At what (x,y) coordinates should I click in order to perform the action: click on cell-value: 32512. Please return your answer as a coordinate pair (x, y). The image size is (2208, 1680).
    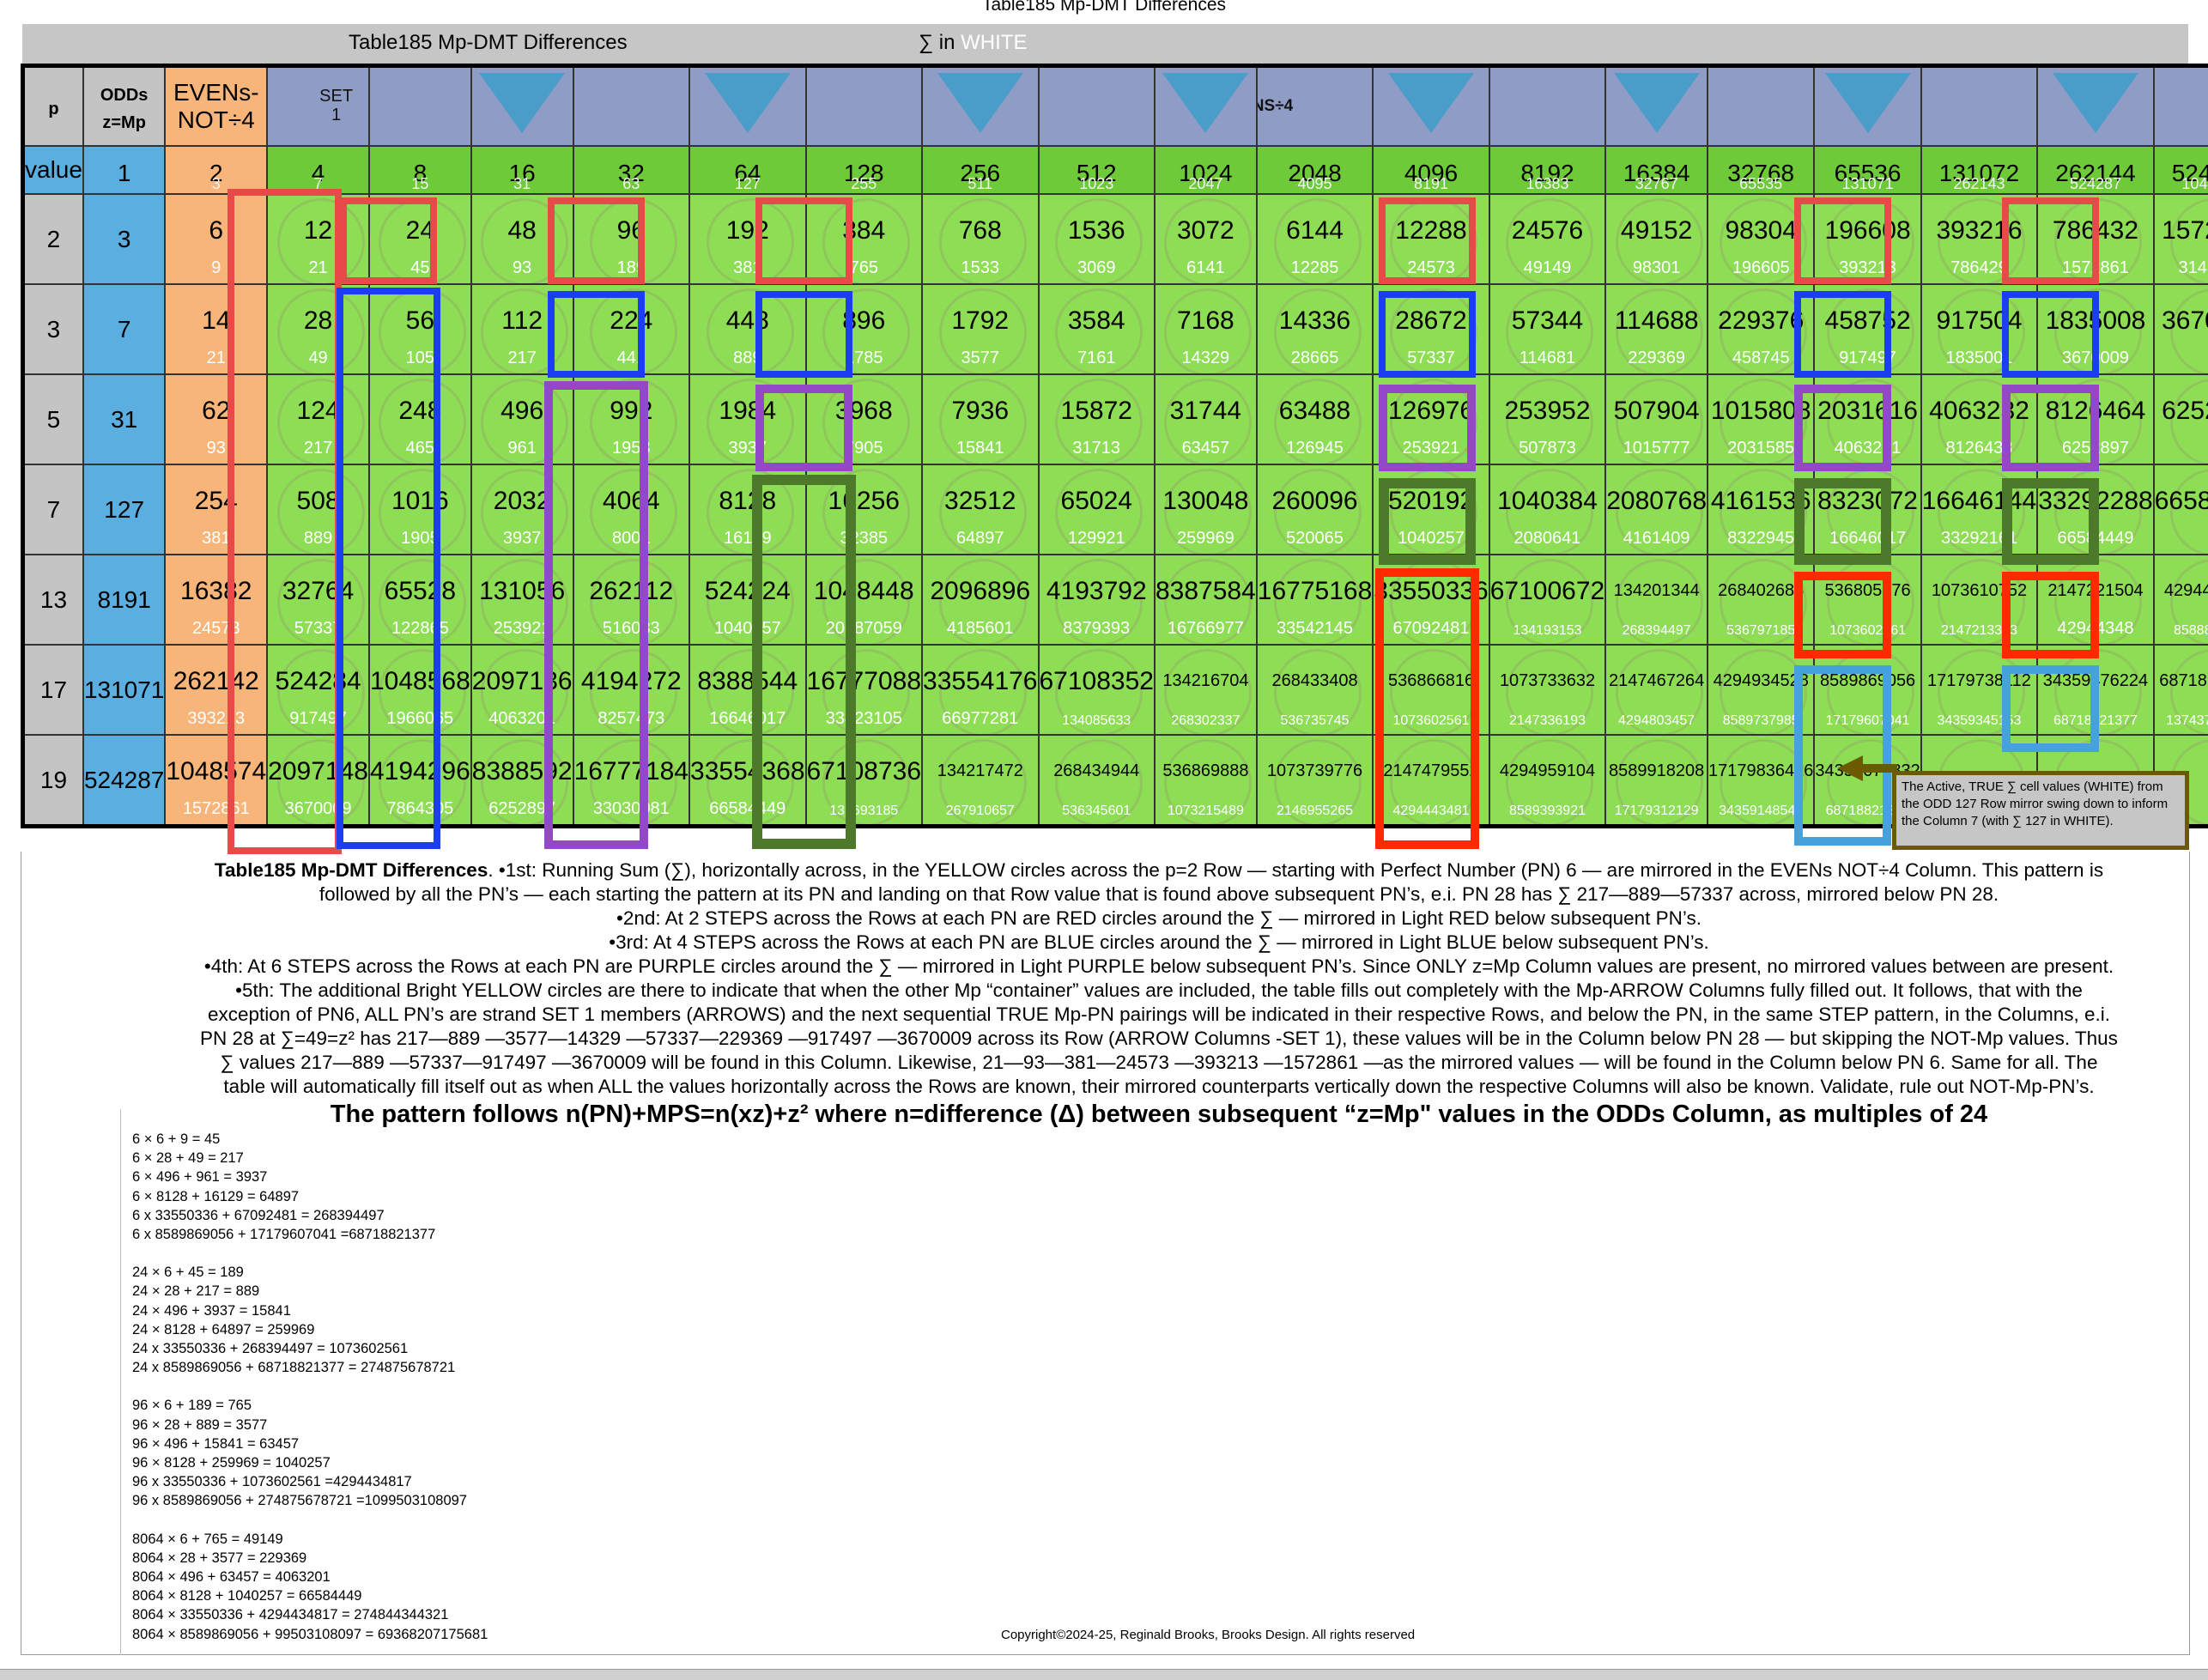
    Looking at the image, I should click on (980, 501).